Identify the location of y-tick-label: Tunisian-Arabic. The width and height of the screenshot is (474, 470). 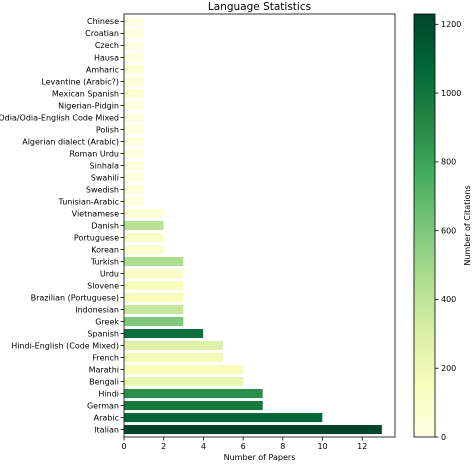
(88, 201).